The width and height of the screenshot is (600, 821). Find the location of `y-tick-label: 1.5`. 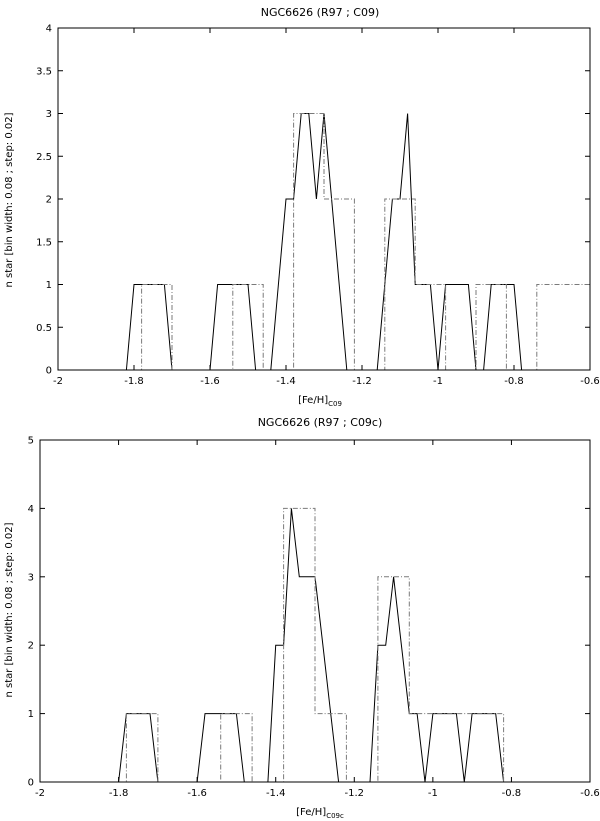

y-tick-label: 1.5 is located at coordinates (44, 242).